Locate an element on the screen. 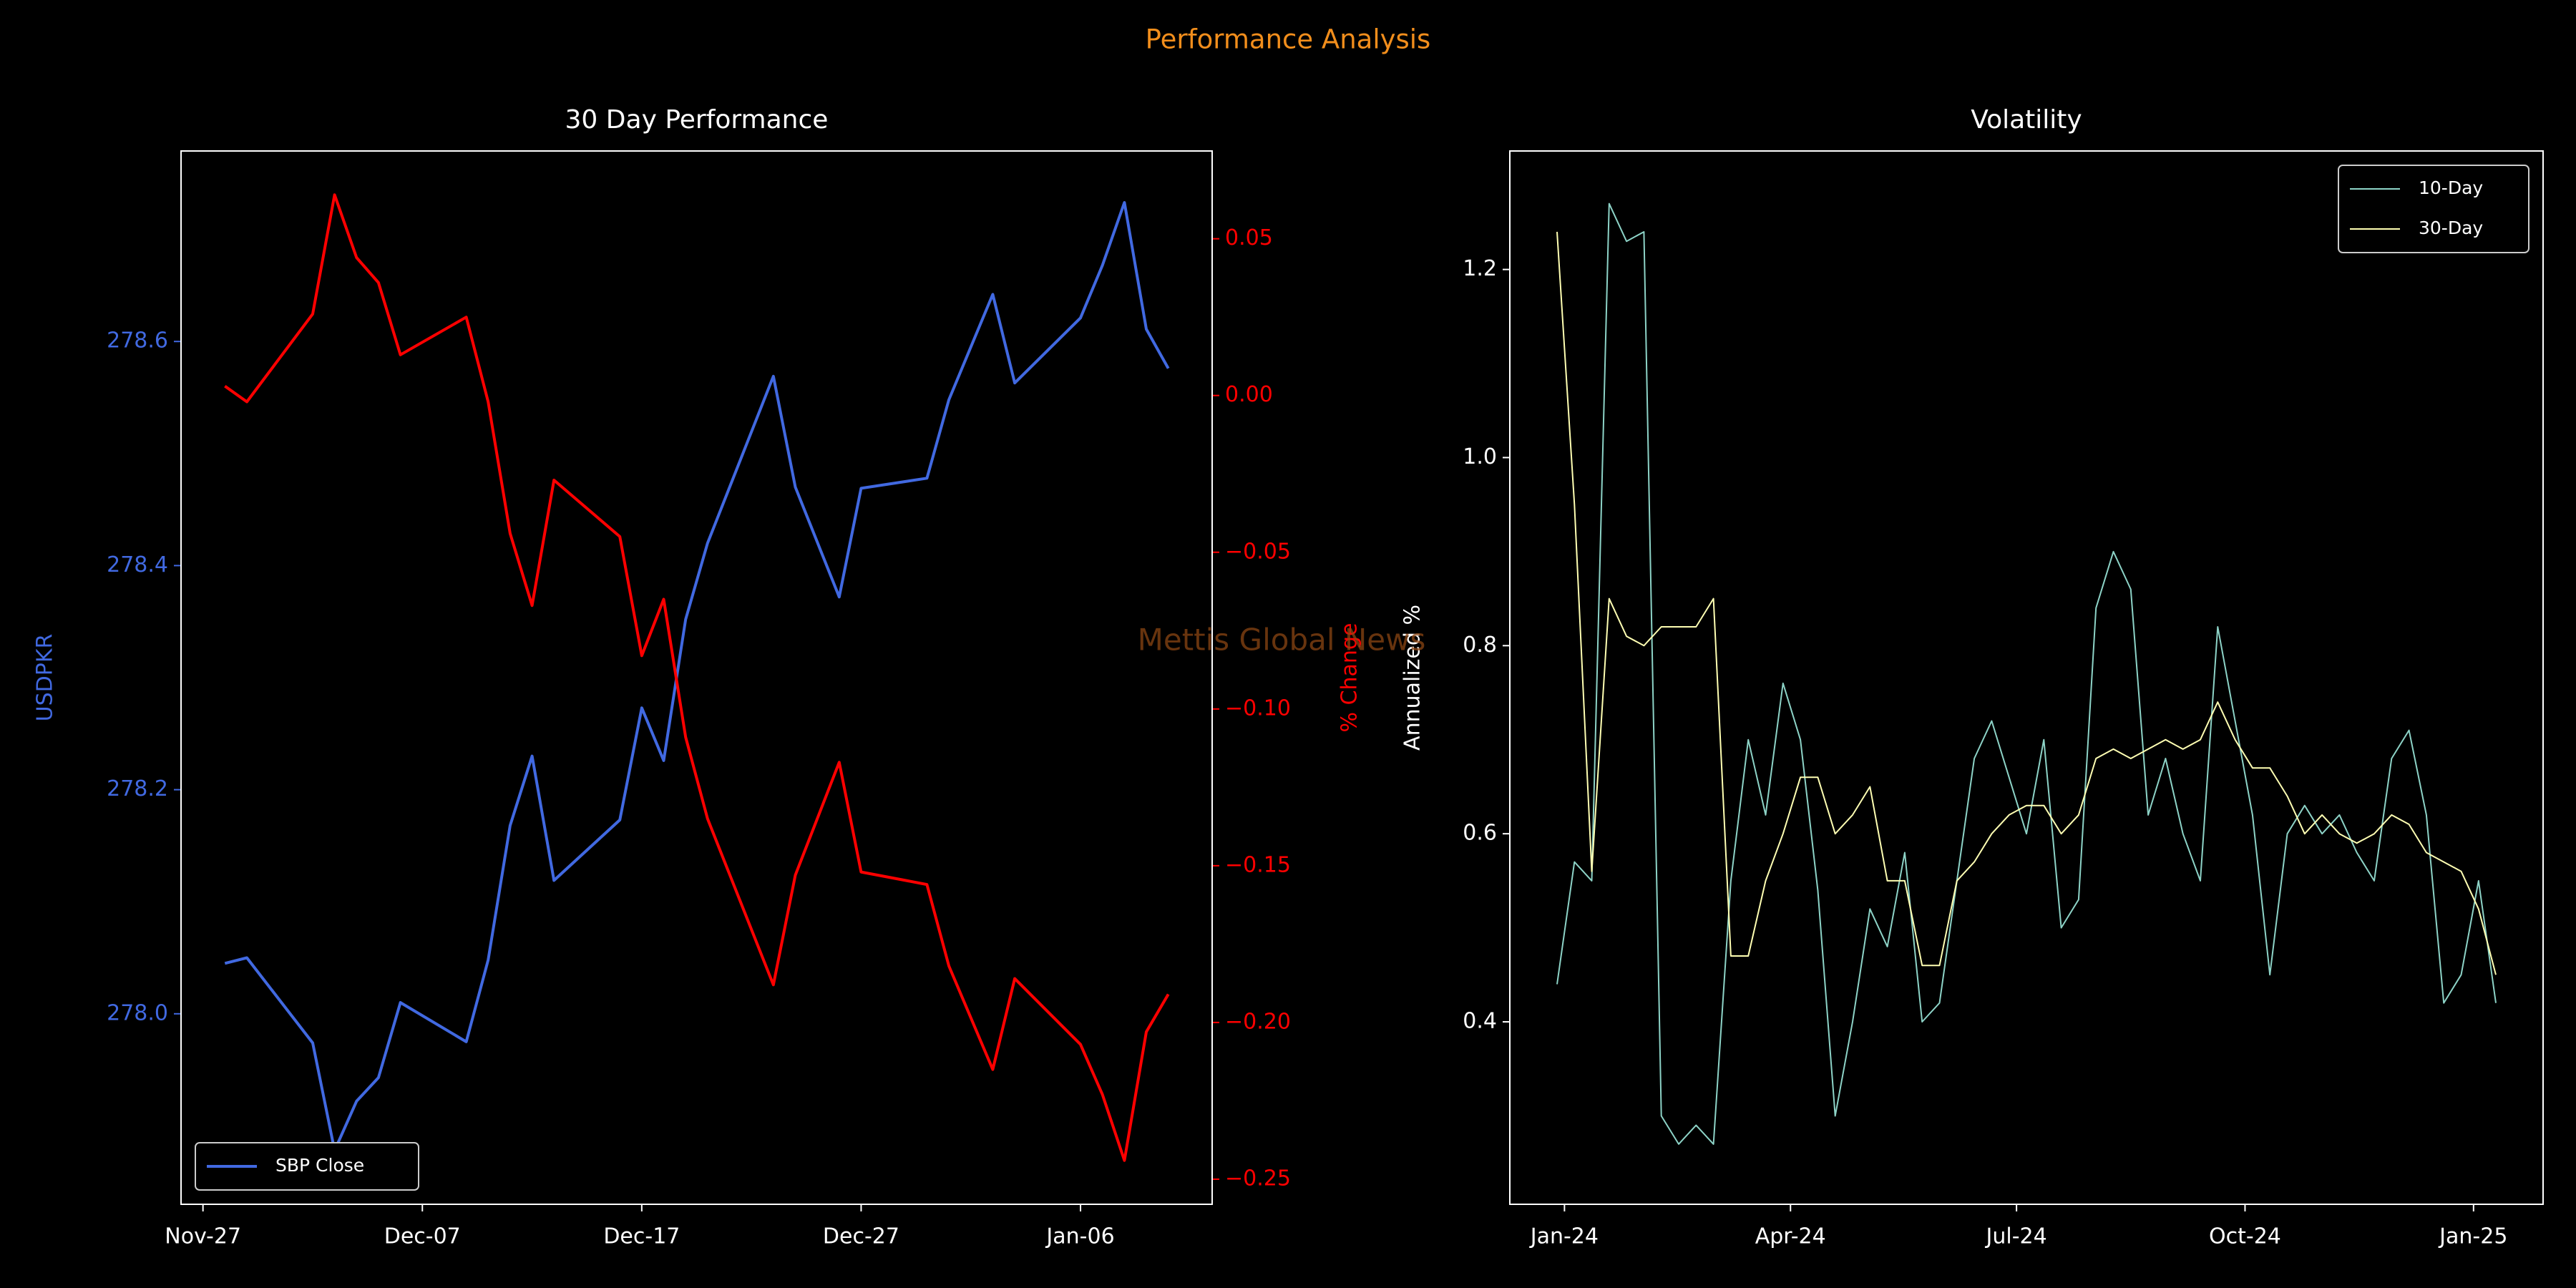 The image size is (2576, 1288). y-tick-label: 278.4 is located at coordinates (137, 564).